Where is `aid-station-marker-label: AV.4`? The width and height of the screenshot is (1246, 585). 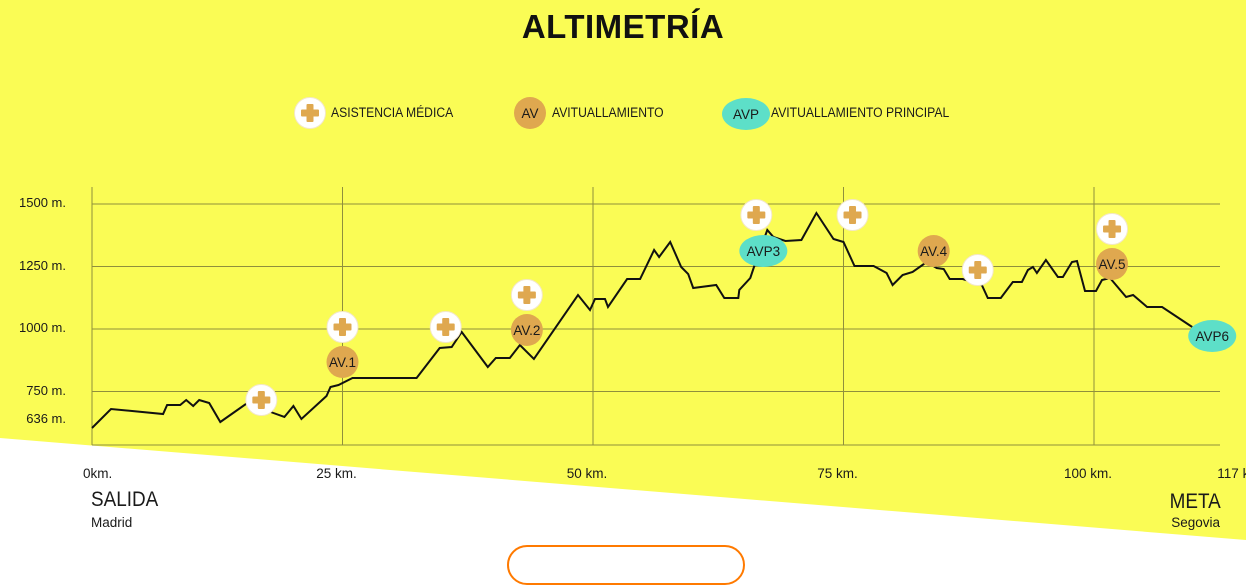
aid-station-marker-label: AV.4 is located at coordinates (934, 251).